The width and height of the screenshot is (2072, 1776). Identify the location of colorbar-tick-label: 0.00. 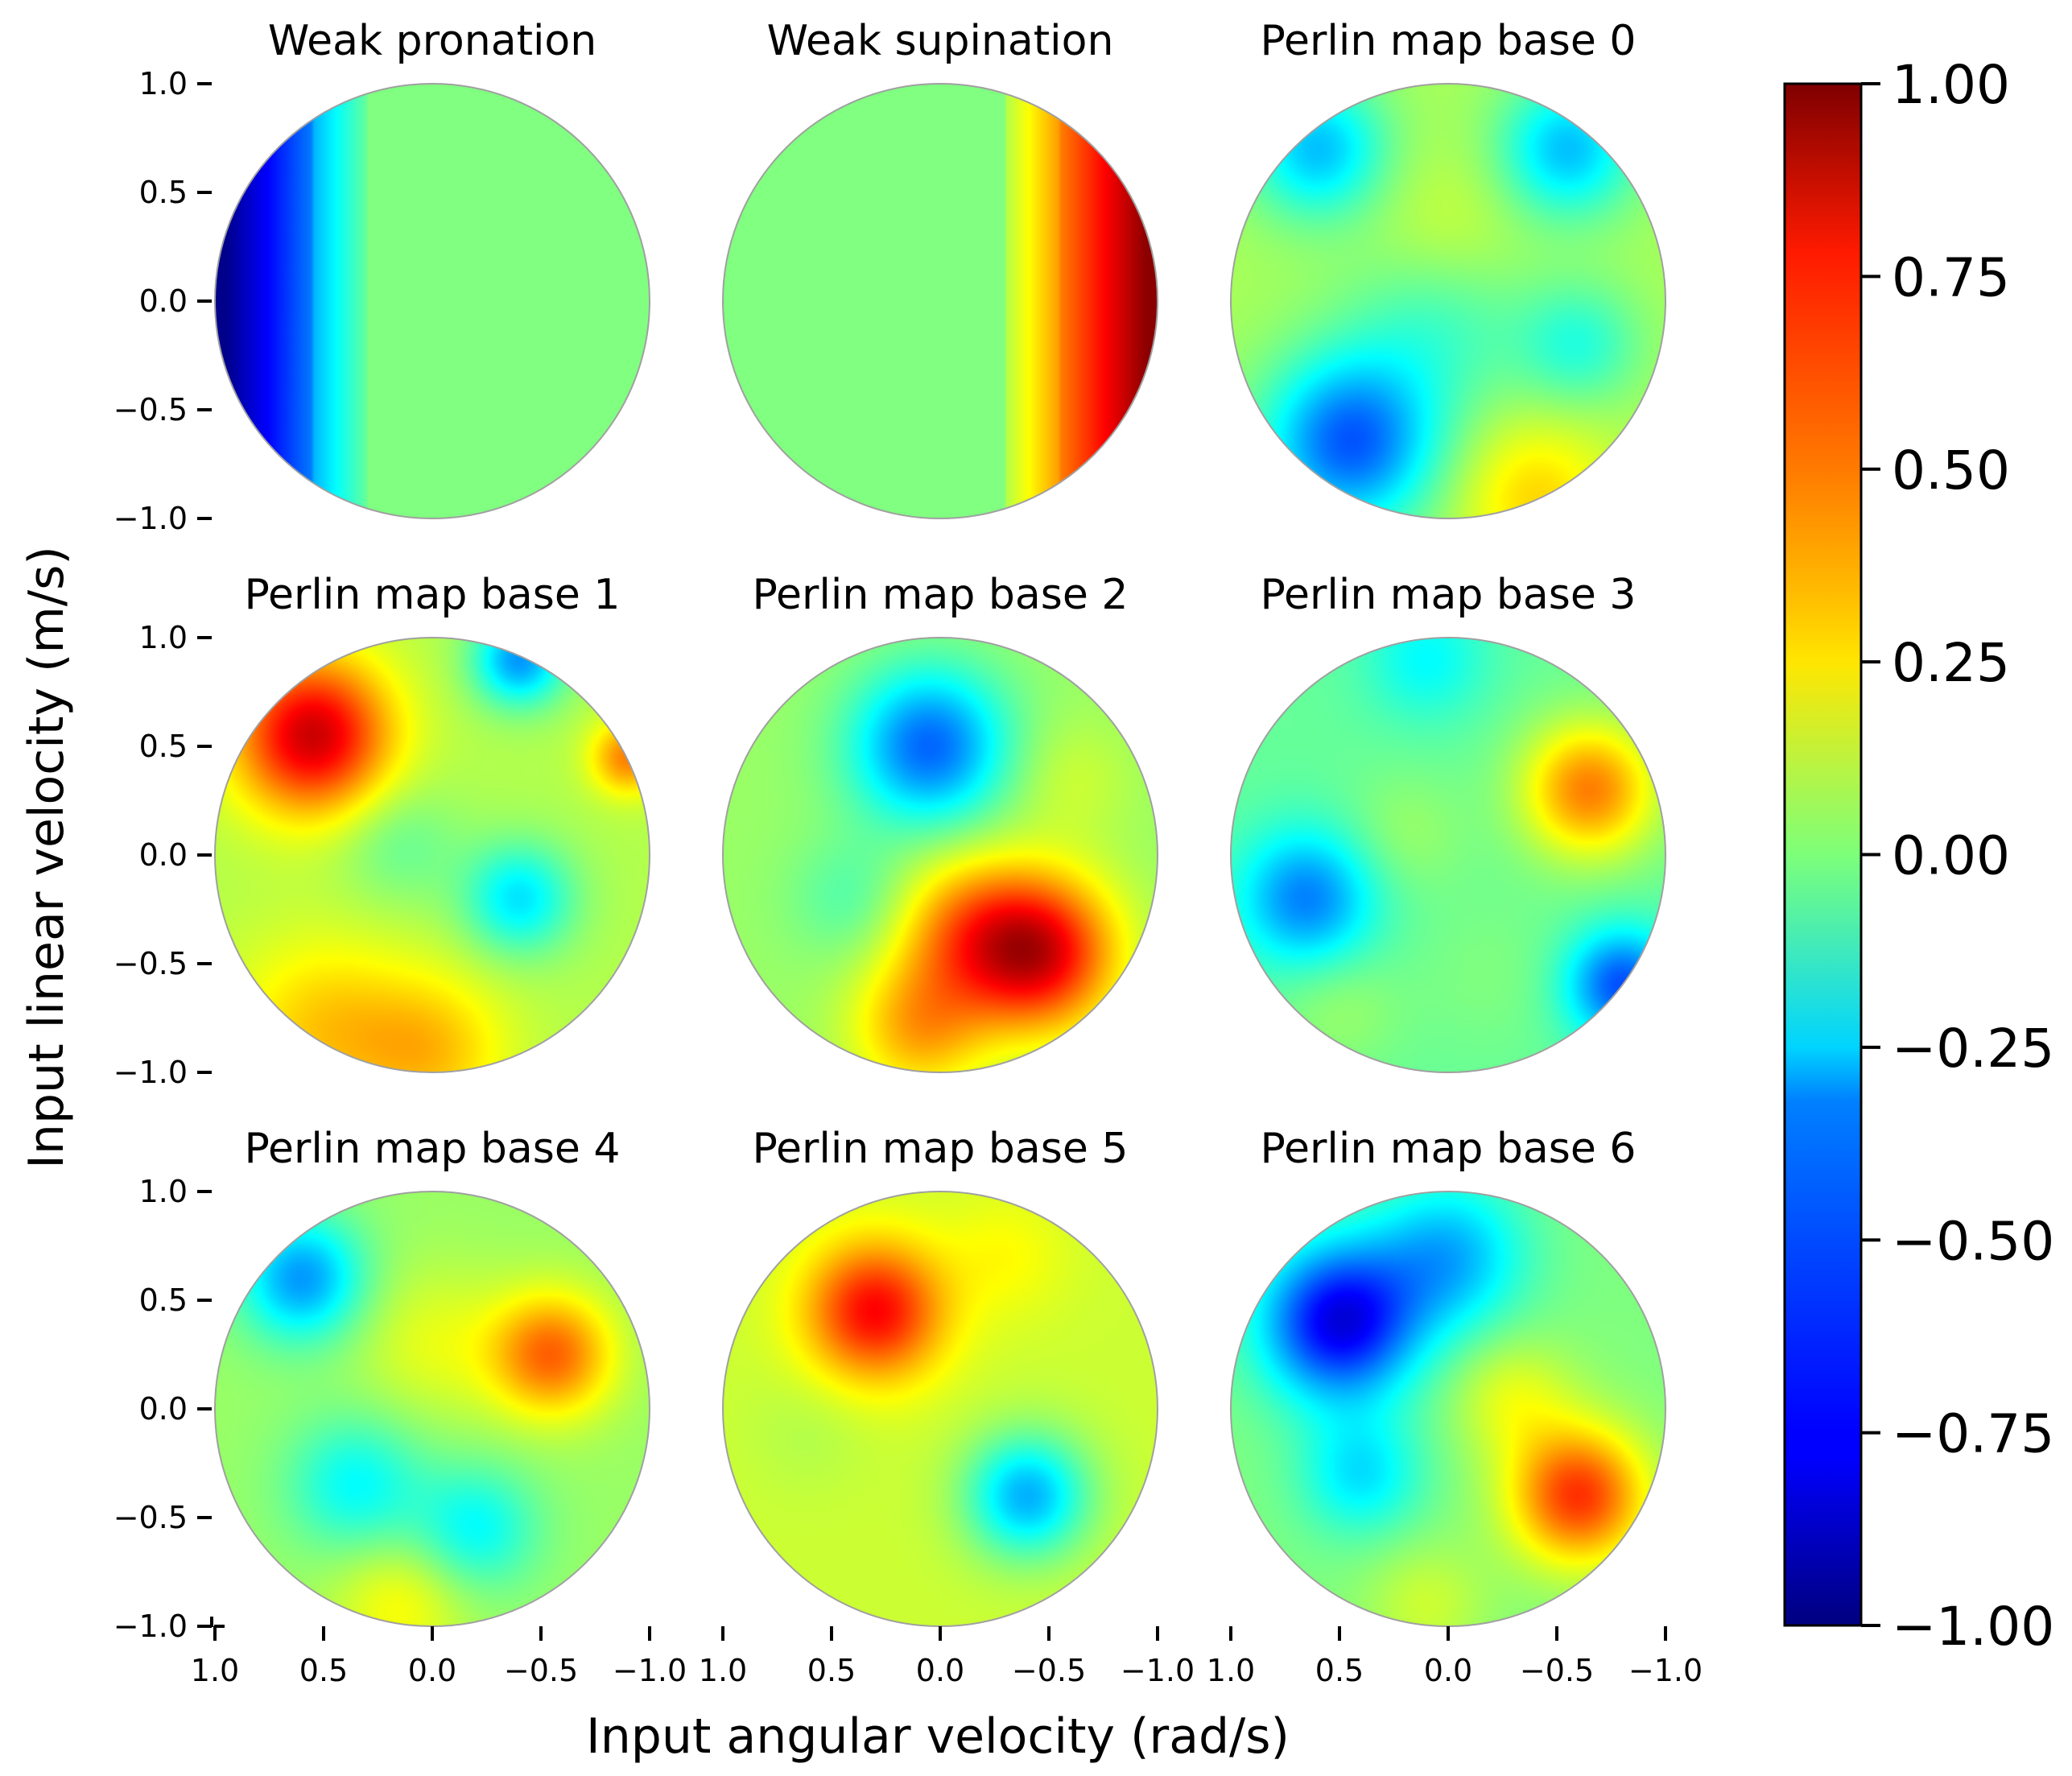
(1951, 856).